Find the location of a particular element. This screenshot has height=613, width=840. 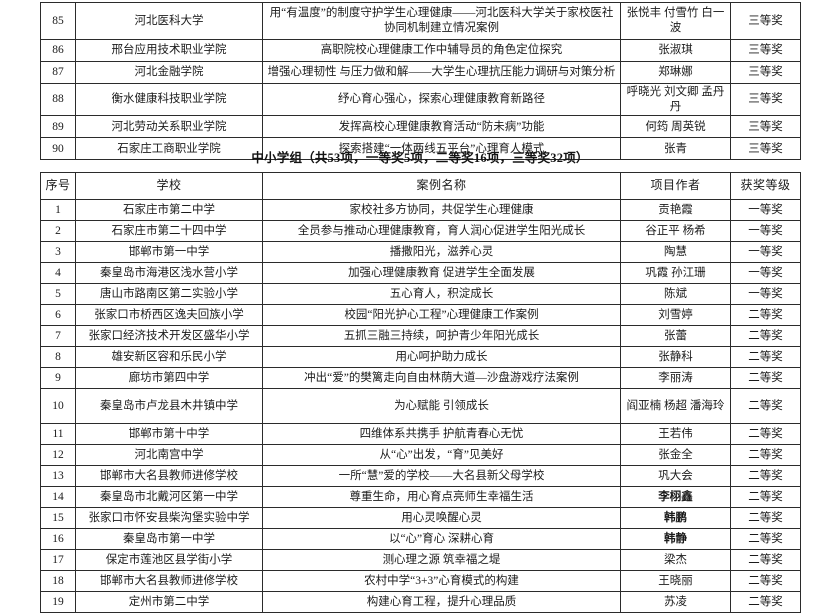

cell-school: 保定市莲池区县学街小学 is located at coordinates (169, 560).